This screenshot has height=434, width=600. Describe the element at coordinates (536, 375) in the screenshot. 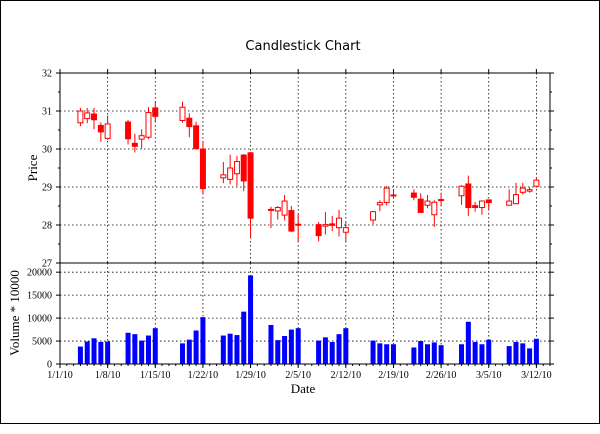

I see `date-x-tick-label: 3/12/10` at that location.